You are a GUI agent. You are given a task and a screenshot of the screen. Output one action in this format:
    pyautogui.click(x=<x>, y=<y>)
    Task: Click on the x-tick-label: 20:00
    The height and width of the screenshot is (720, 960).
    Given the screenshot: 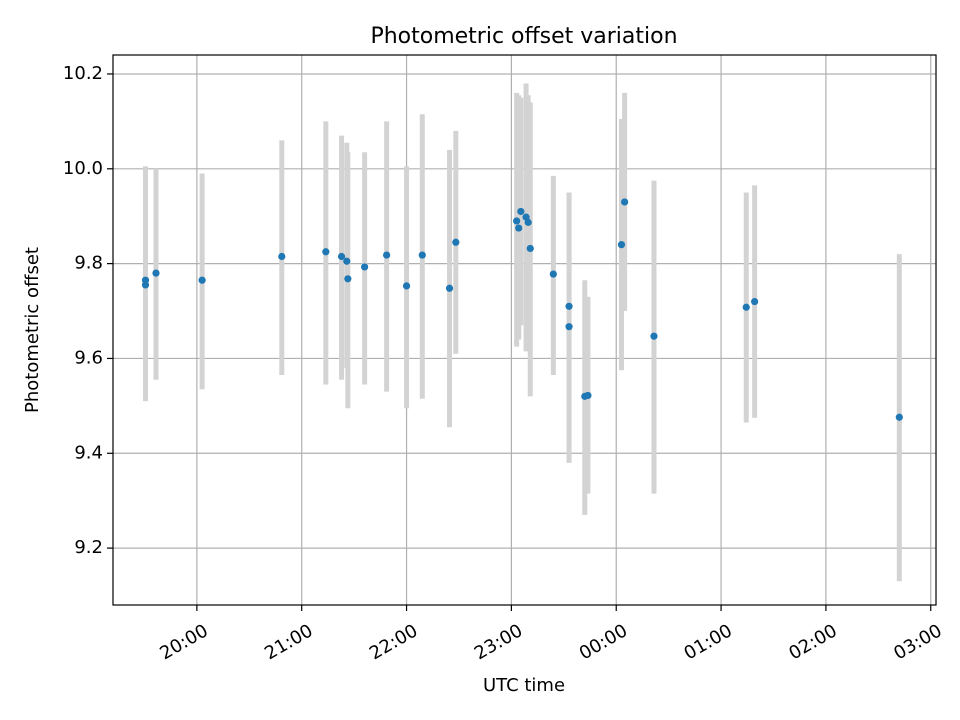 What is the action you would take?
    pyautogui.click(x=183, y=642)
    